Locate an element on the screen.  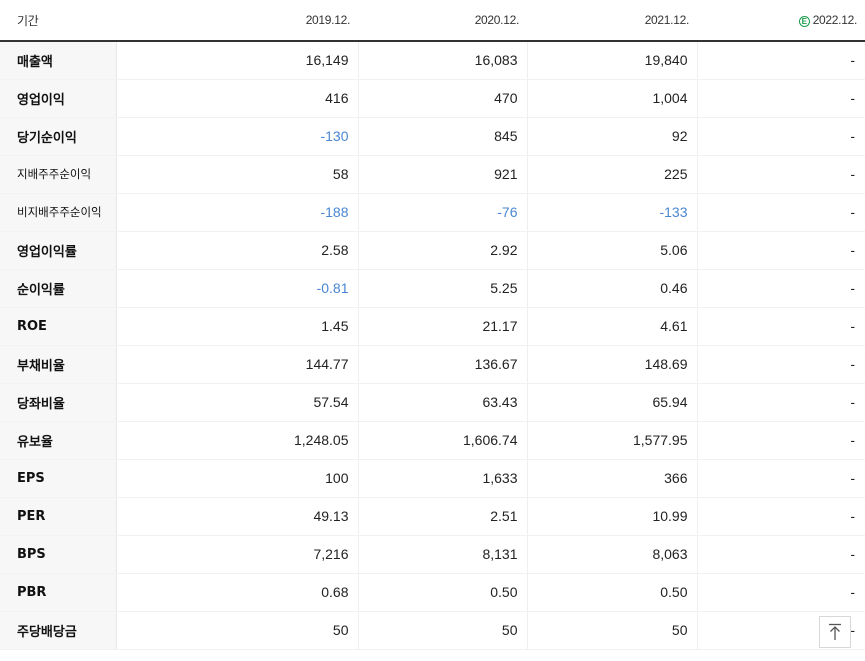
table-cell: 921 is located at coordinates (442, 174).